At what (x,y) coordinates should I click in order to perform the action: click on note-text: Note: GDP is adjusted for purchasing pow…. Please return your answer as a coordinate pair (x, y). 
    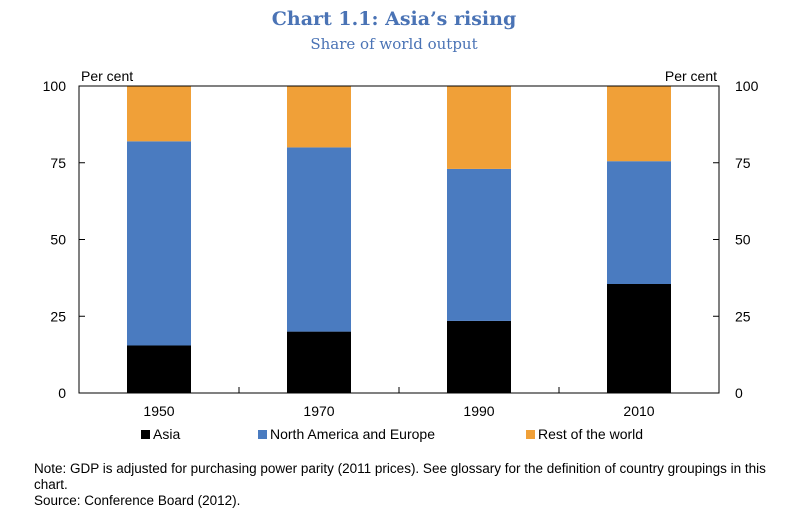
    Looking at the image, I should click on (400, 476).